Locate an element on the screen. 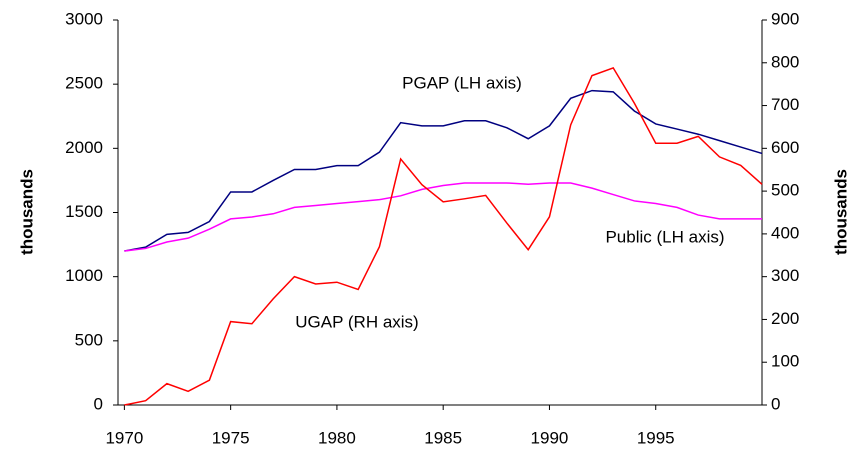 This screenshot has width=856, height=456. x-tick-label: 1995 is located at coordinates (656, 437).